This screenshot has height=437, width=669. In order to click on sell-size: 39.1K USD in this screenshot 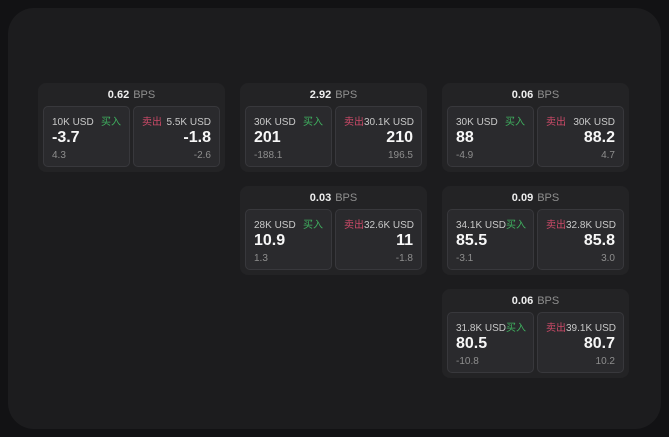, I will do `click(591, 328)`.